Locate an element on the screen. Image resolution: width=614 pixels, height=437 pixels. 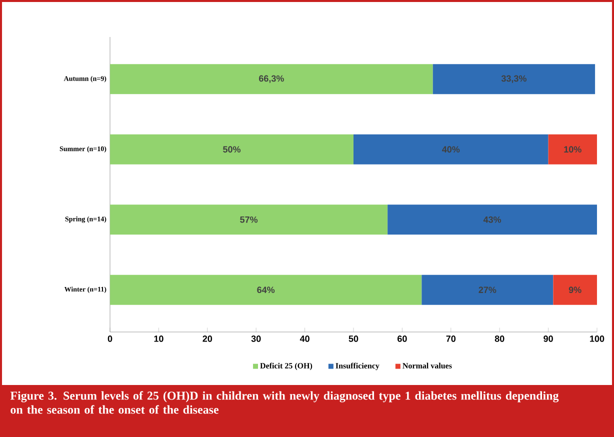
legend-label: Normal values is located at coordinates (427, 365).